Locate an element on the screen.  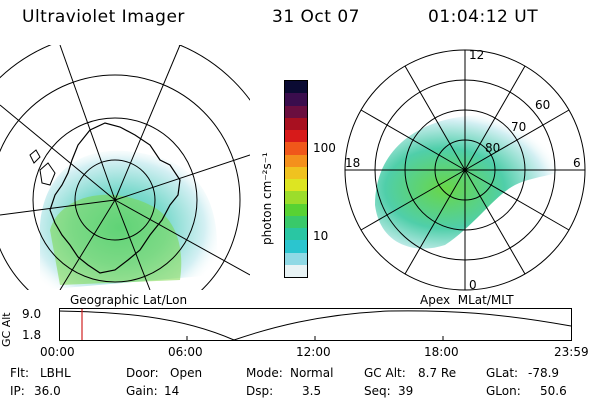
status-gcalt-value: 8.7 Re is located at coordinates (437, 373).